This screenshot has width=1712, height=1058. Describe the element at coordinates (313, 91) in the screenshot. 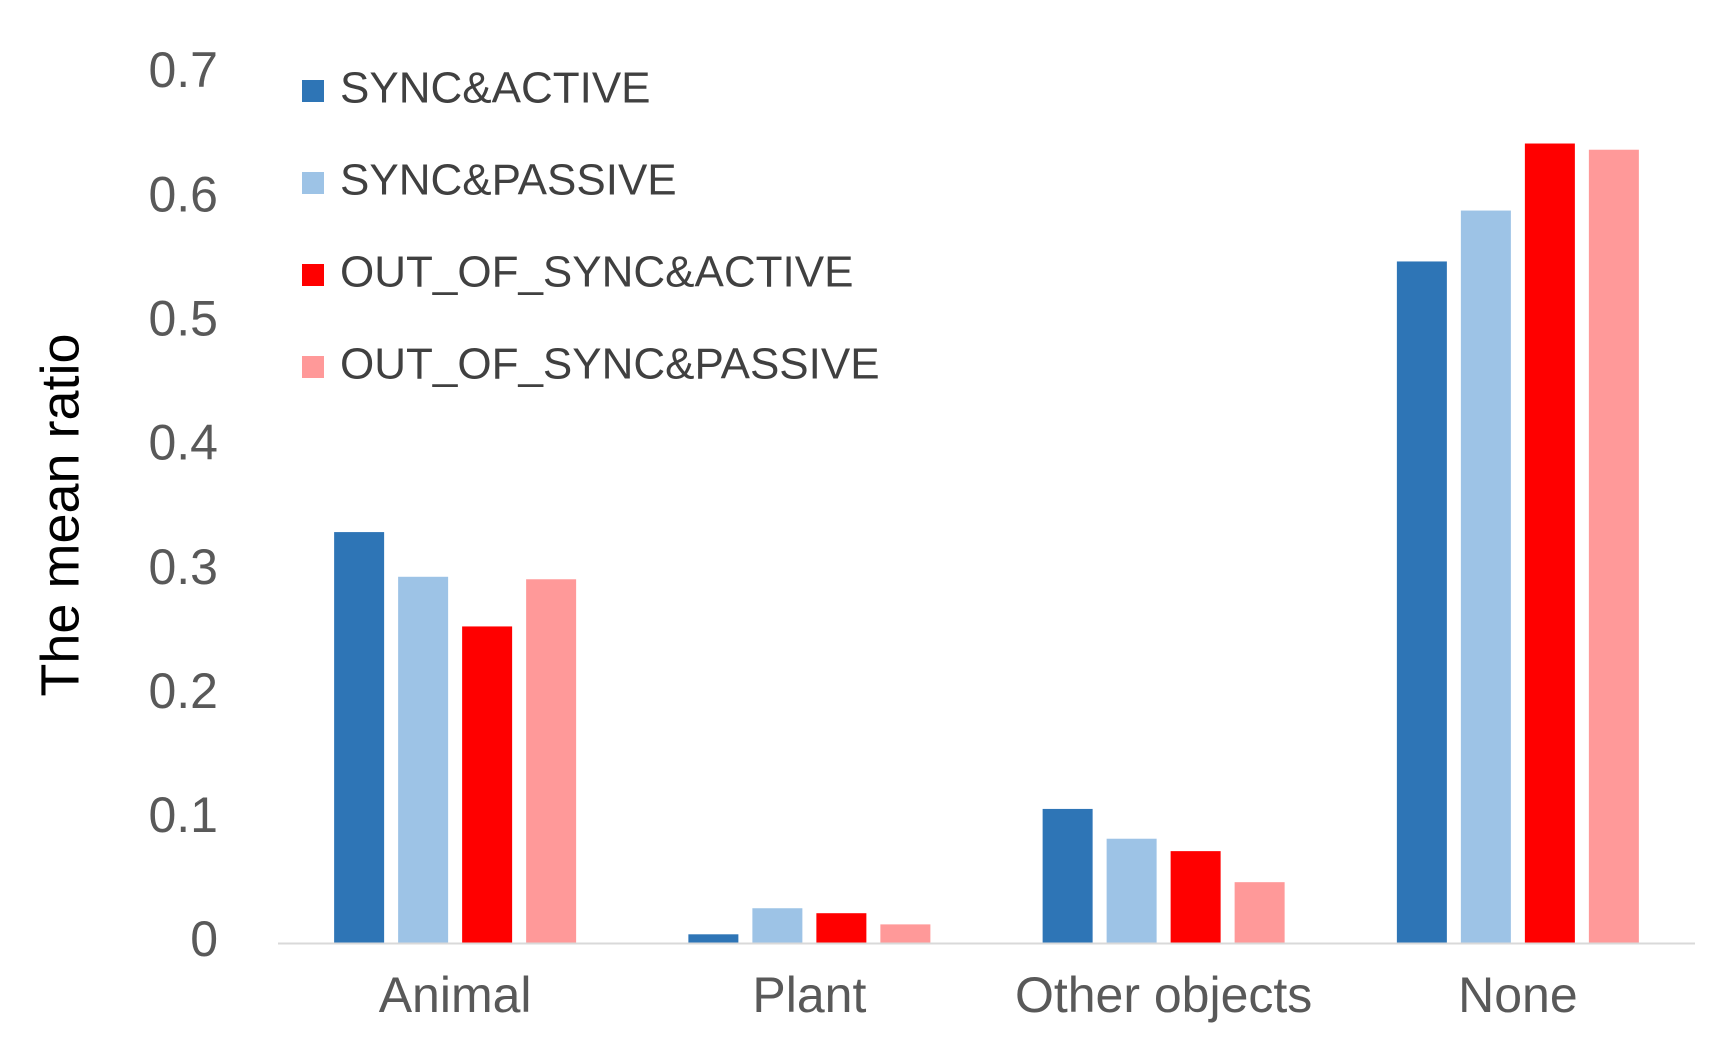

I see `legend-swatch-sync-and-active` at that location.